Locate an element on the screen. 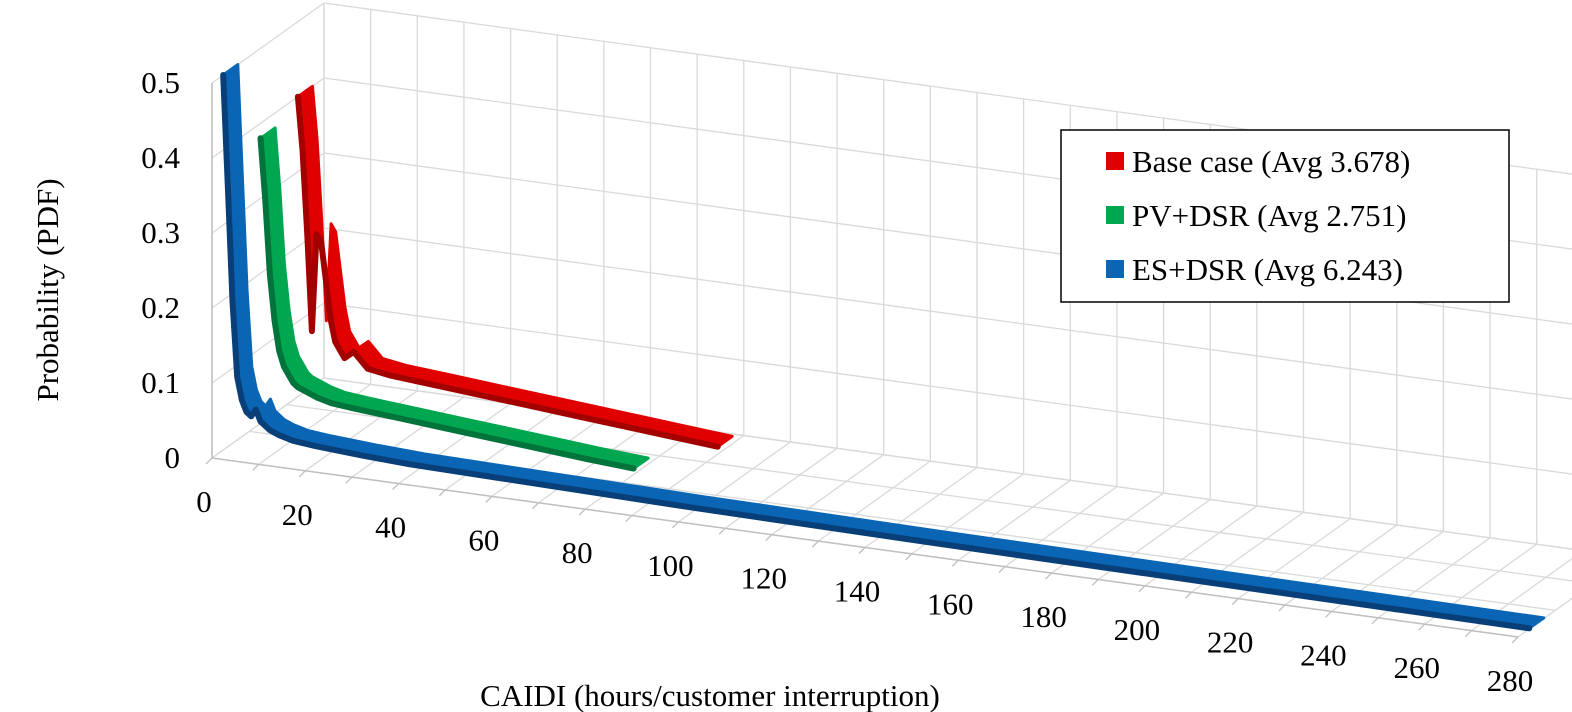  x-axis-title: CAIDI (hours/customer interruption) is located at coordinates (710, 695).